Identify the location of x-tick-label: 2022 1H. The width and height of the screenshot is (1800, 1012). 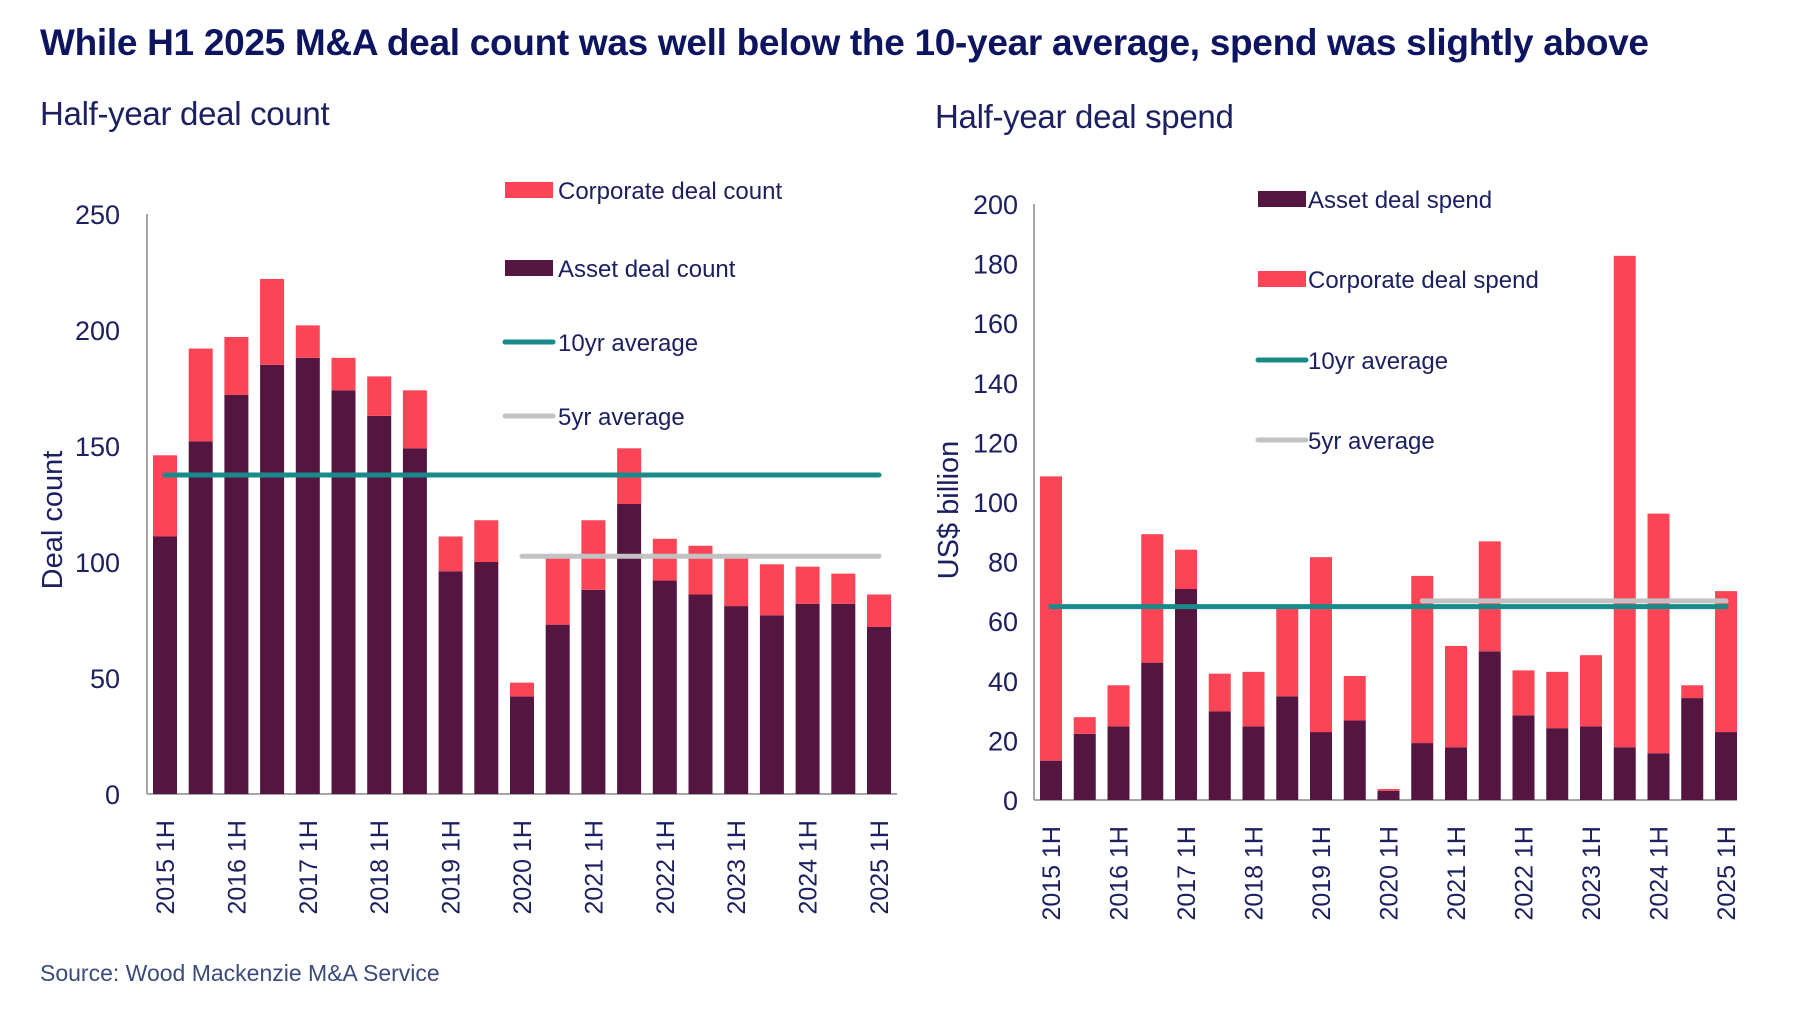
(666, 867).